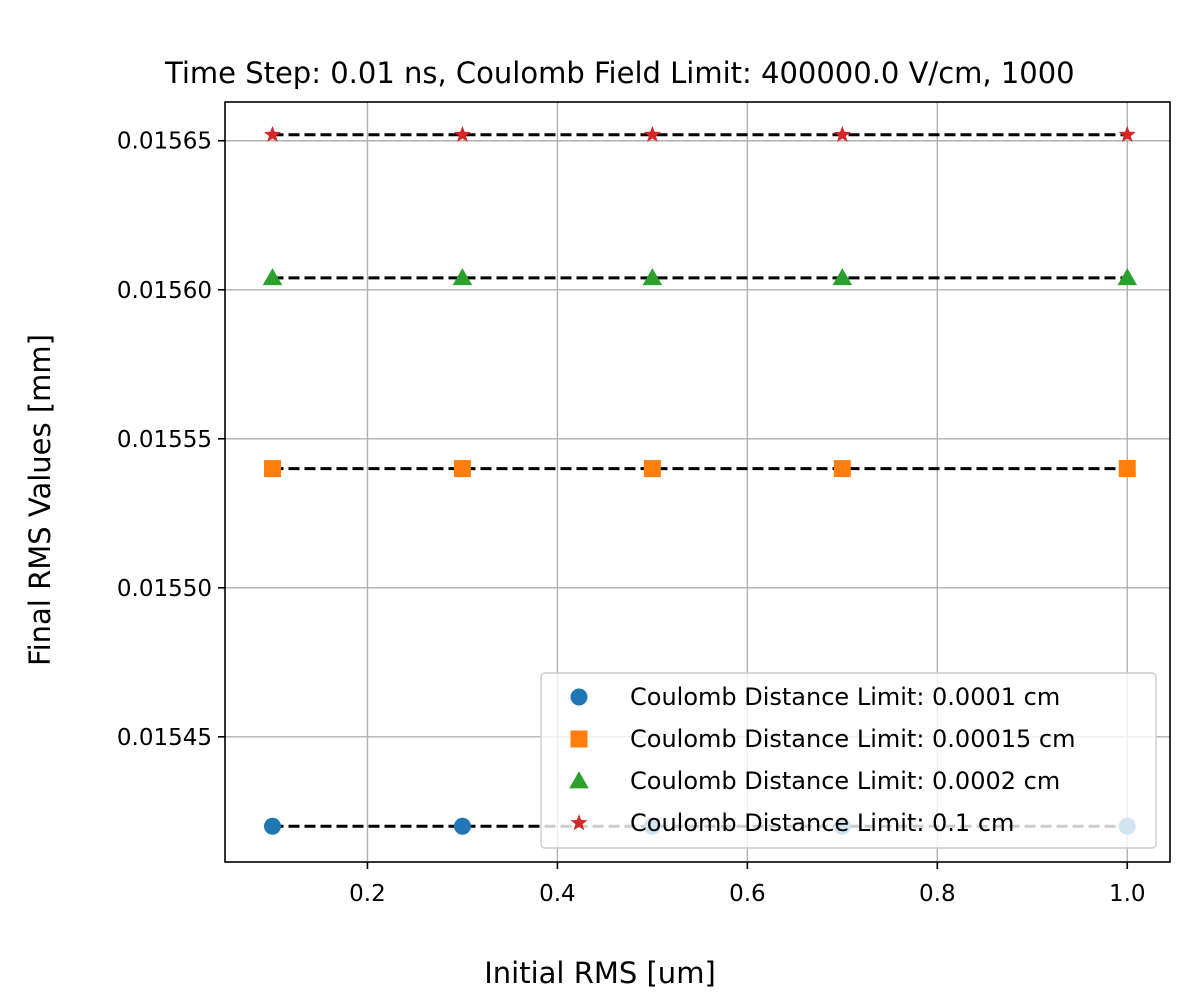  I want to click on x-tick-label: 0.6, so click(747, 894).